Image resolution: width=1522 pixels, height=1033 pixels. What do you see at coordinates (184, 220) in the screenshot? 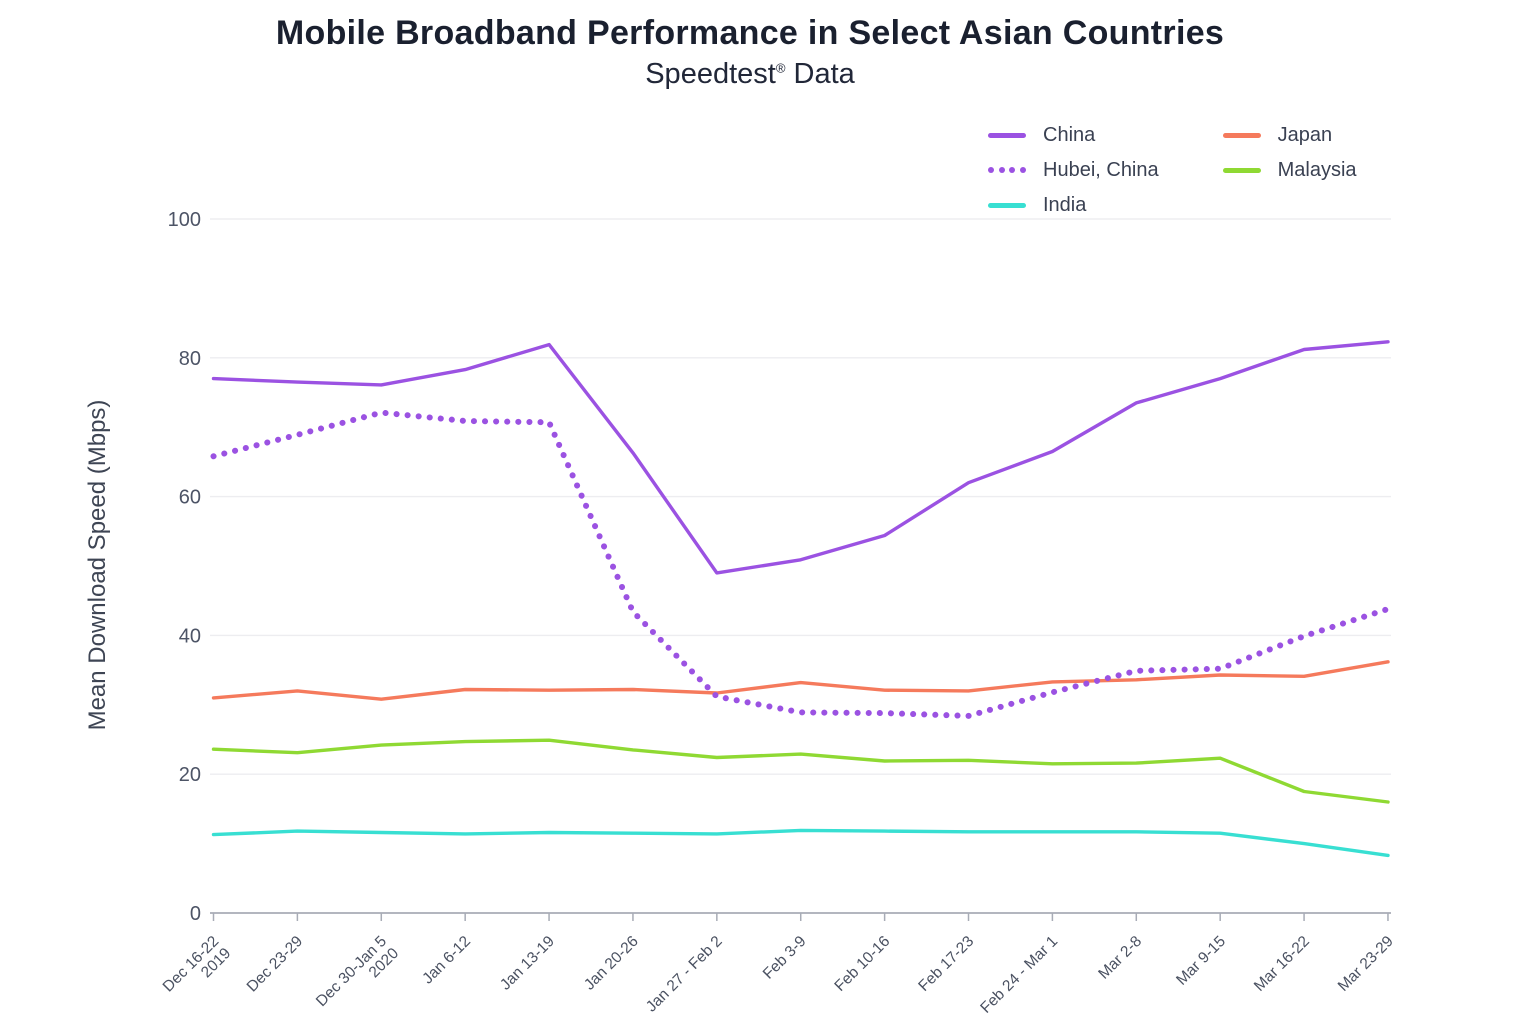
I see `y-tick-label-100: 100` at bounding box center [184, 220].